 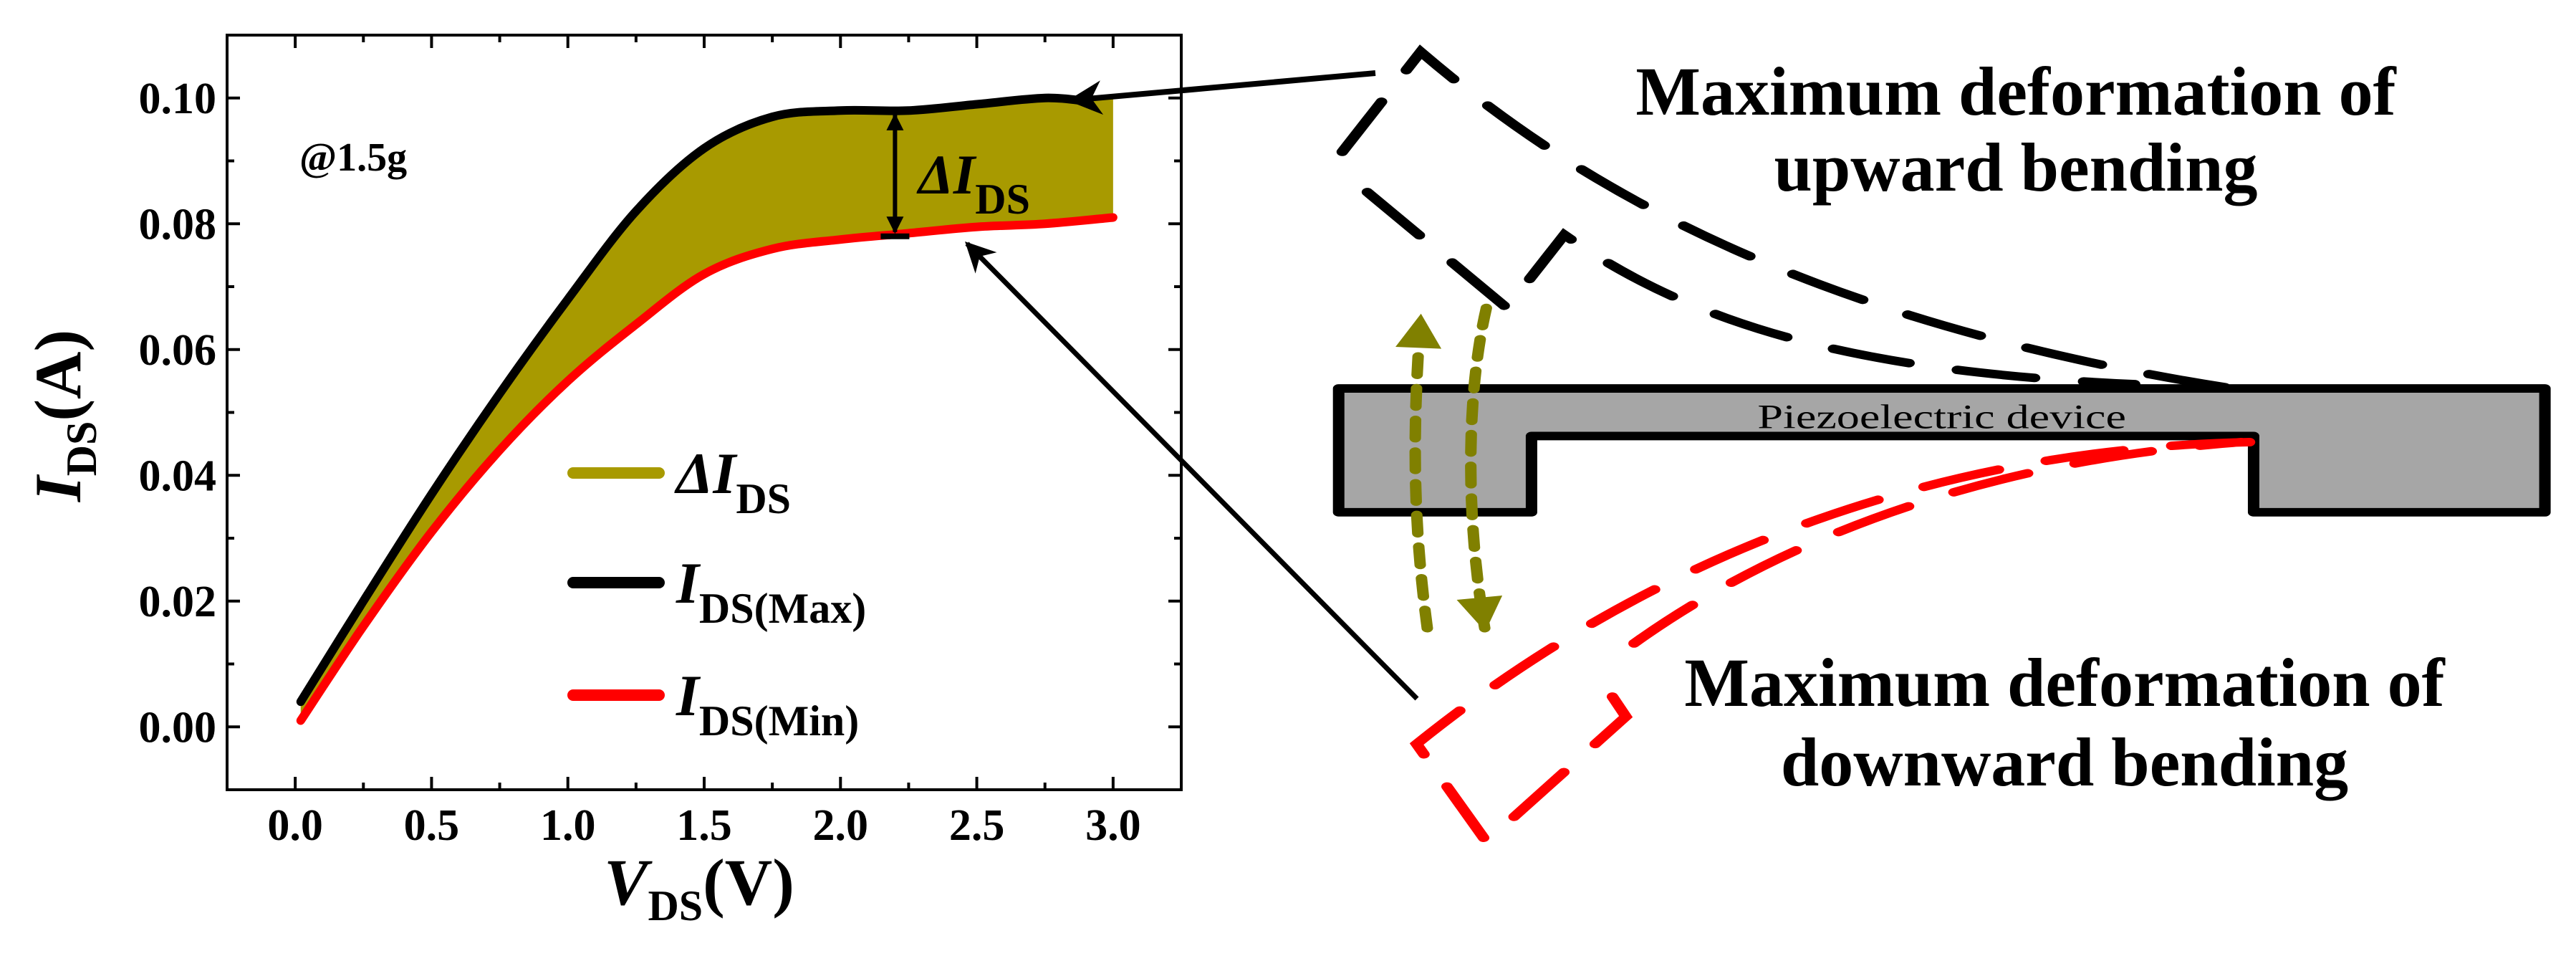 What do you see at coordinates (2016, 167) in the screenshot?
I see `upward-caption-line2: upward bending` at bounding box center [2016, 167].